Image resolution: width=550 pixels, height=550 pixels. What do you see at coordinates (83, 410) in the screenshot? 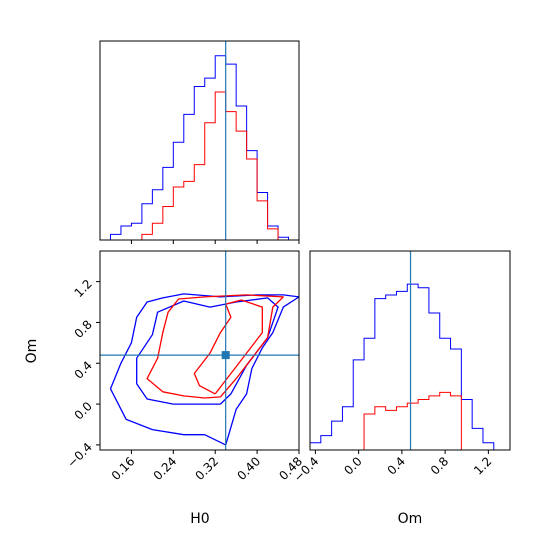
I see `contour-y-tick-label: 0.0` at bounding box center [83, 410].